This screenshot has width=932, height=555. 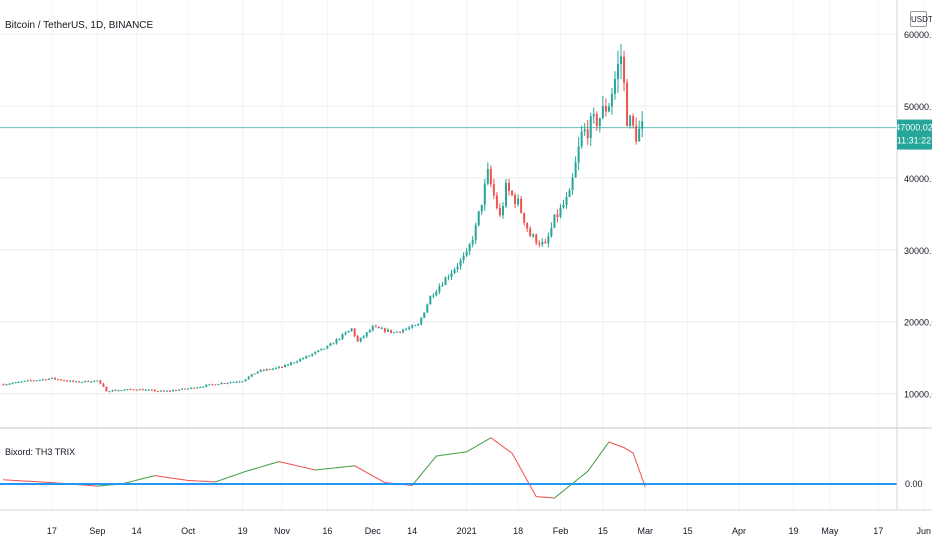 I want to click on x-tick-label: Feb, so click(x=561, y=531).